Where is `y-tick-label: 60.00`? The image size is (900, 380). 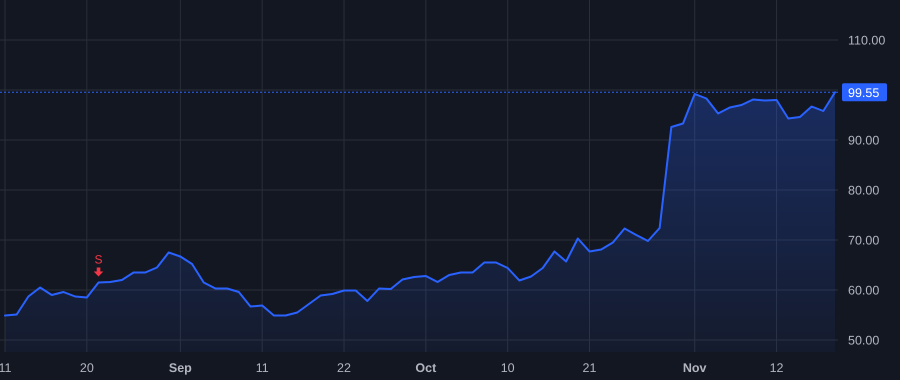
y-tick-label: 60.00 is located at coordinates (864, 291).